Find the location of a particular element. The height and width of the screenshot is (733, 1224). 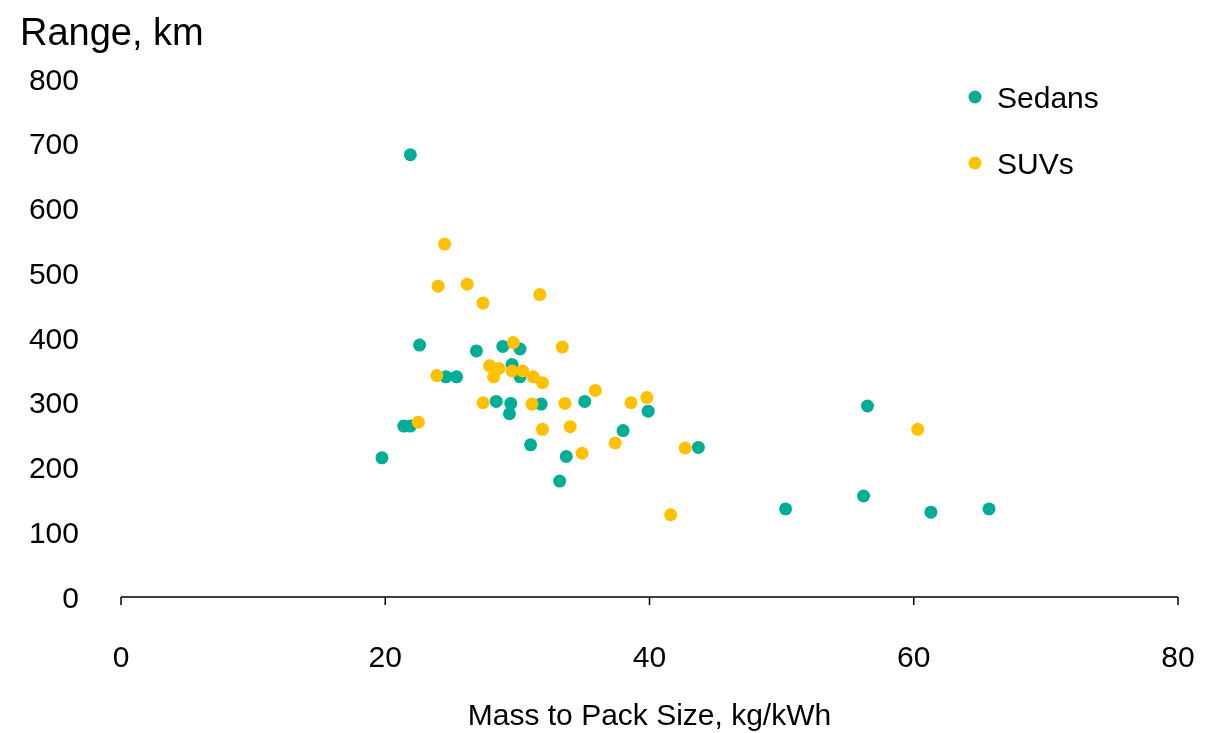

y-tick-label: 300 is located at coordinates (53, 403).